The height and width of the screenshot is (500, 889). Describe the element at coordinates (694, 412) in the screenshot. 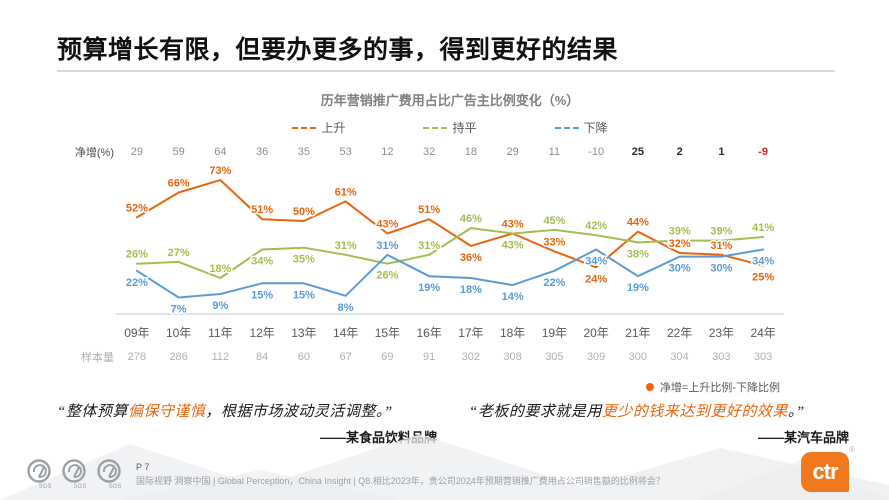

I see `quote-highlight: 更少的钱来达到更好的效果` at that location.